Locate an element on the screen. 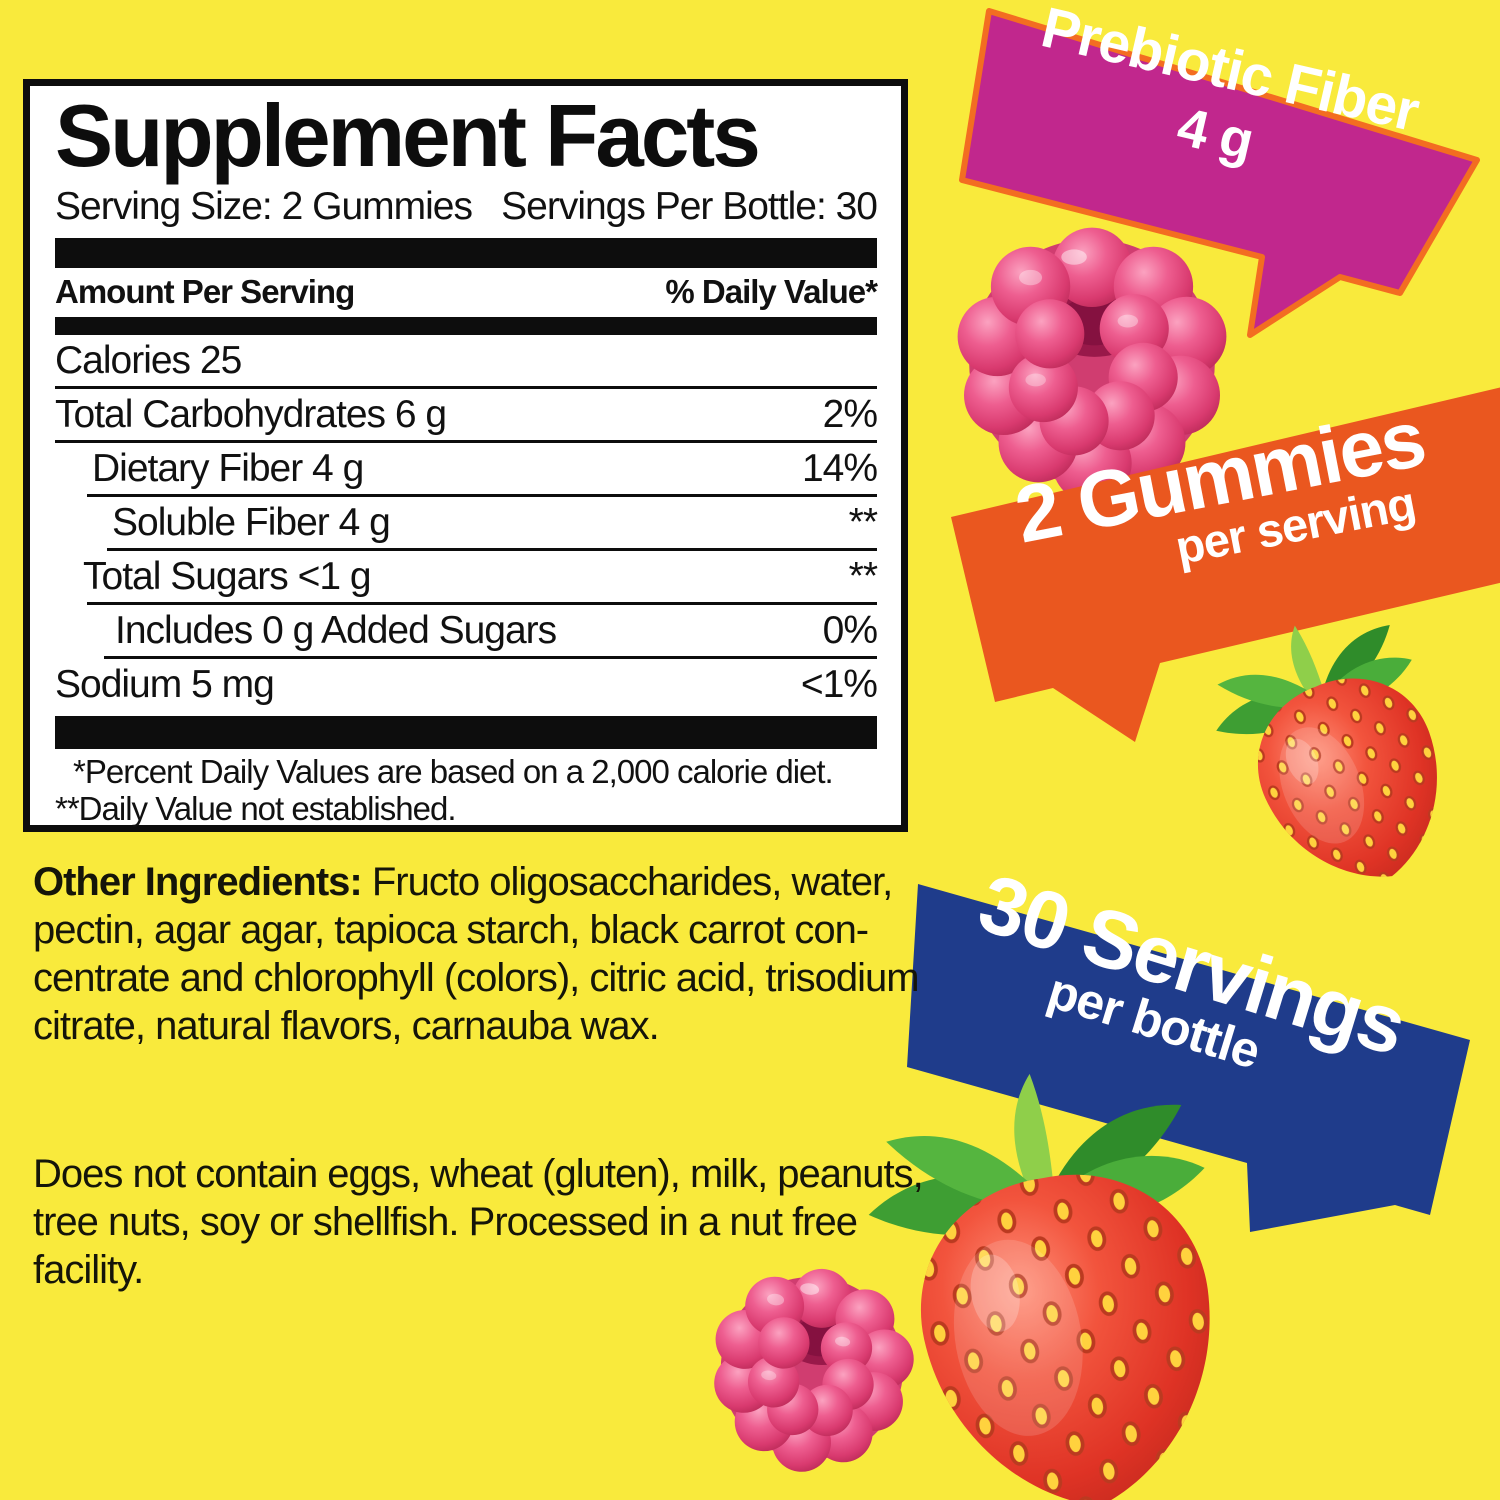  row-label: Total Carbohydrates 6 g is located at coordinates (251, 414).